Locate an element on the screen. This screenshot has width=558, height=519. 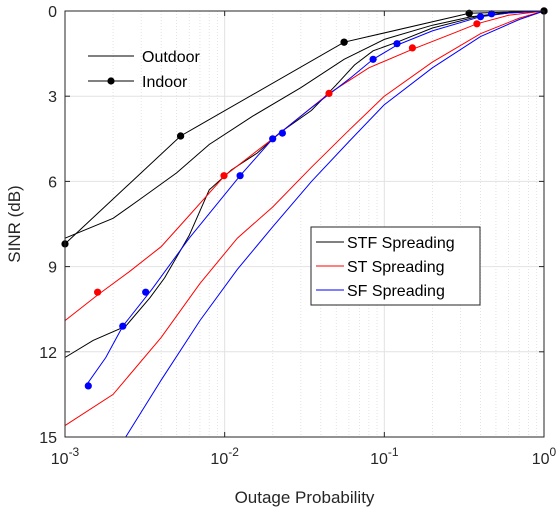
x-tick-exponent: 0 is located at coordinates (553, 452).